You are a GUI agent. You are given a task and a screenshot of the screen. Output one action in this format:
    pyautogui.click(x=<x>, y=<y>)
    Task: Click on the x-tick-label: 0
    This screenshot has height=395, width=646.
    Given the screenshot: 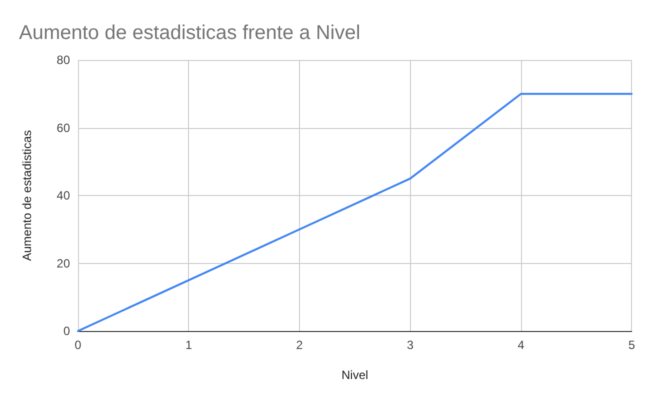 What is the action you would take?
    pyautogui.click(x=78, y=345)
    